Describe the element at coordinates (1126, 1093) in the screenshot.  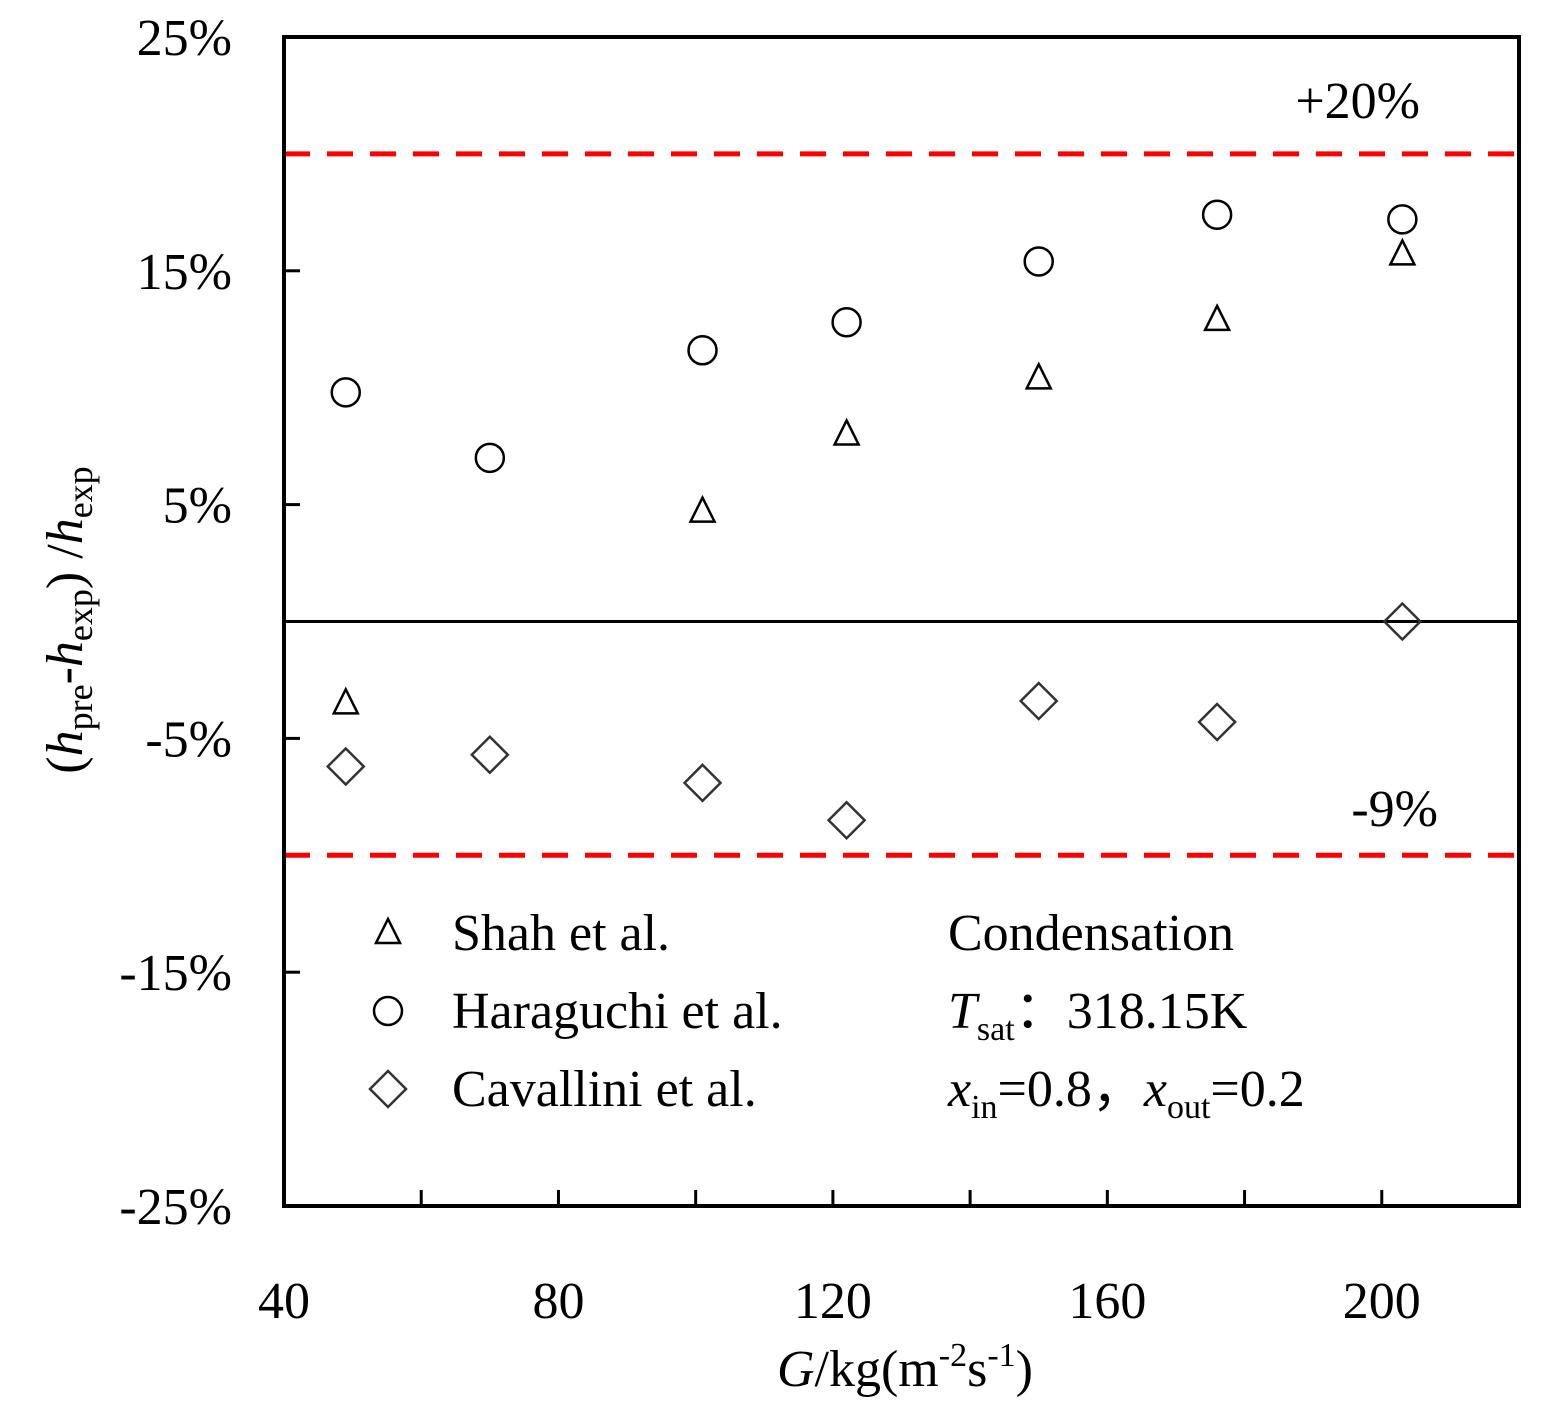
I see `condition-quality: xin=0.8，xout=0.2` at that location.